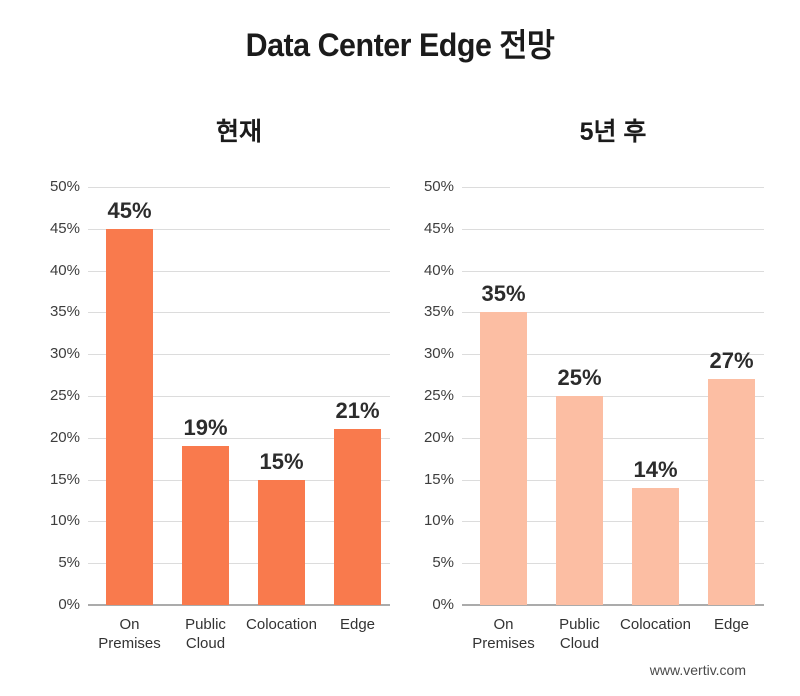 This screenshot has height=696, width=800. Describe the element at coordinates (579, 377) in the screenshot. I see `value-label-public-cloud: 25%` at that location.